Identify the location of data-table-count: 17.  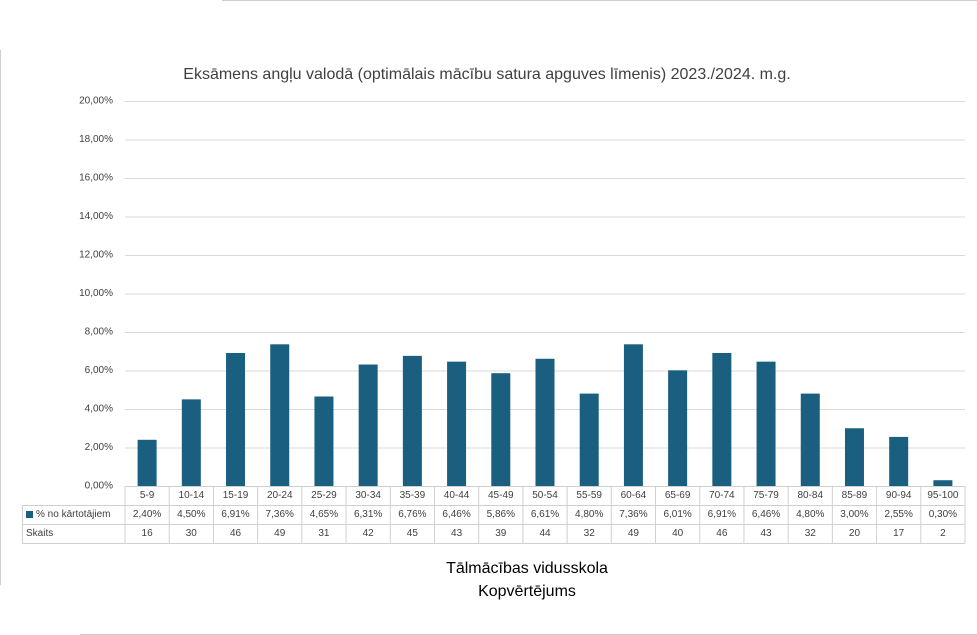
(899, 533).